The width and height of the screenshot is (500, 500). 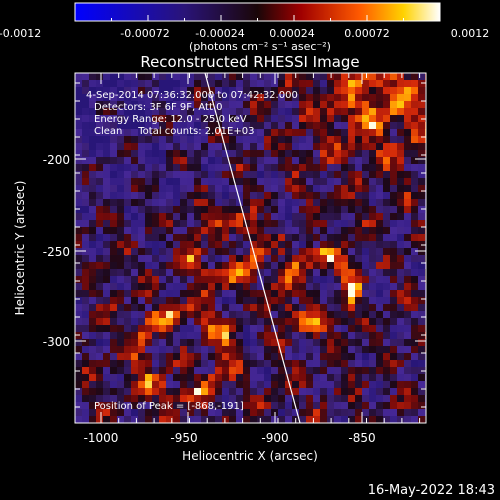 What do you see at coordinates (257, 18) in the screenshot?
I see `colorbar-ticks` at bounding box center [257, 18].